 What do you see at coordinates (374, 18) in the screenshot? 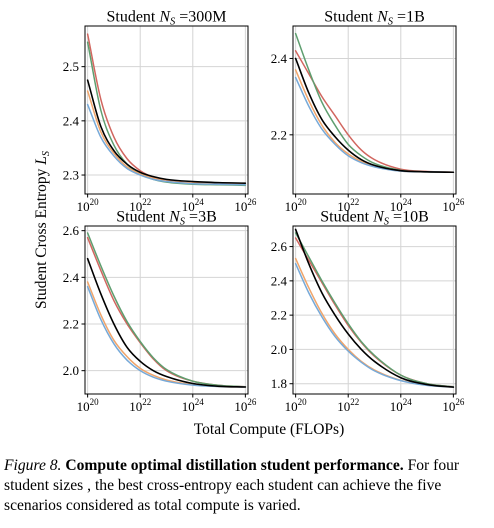
I see `subplot-title: Student NS =1B` at bounding box center [374, 18].